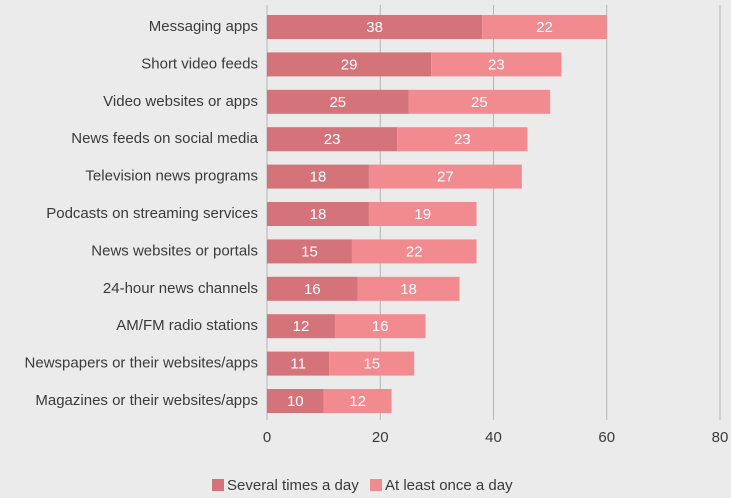 Image resolution: width=731 pixels, height=498 pixels. I want to click on value-label: 10, so click(295, 401).